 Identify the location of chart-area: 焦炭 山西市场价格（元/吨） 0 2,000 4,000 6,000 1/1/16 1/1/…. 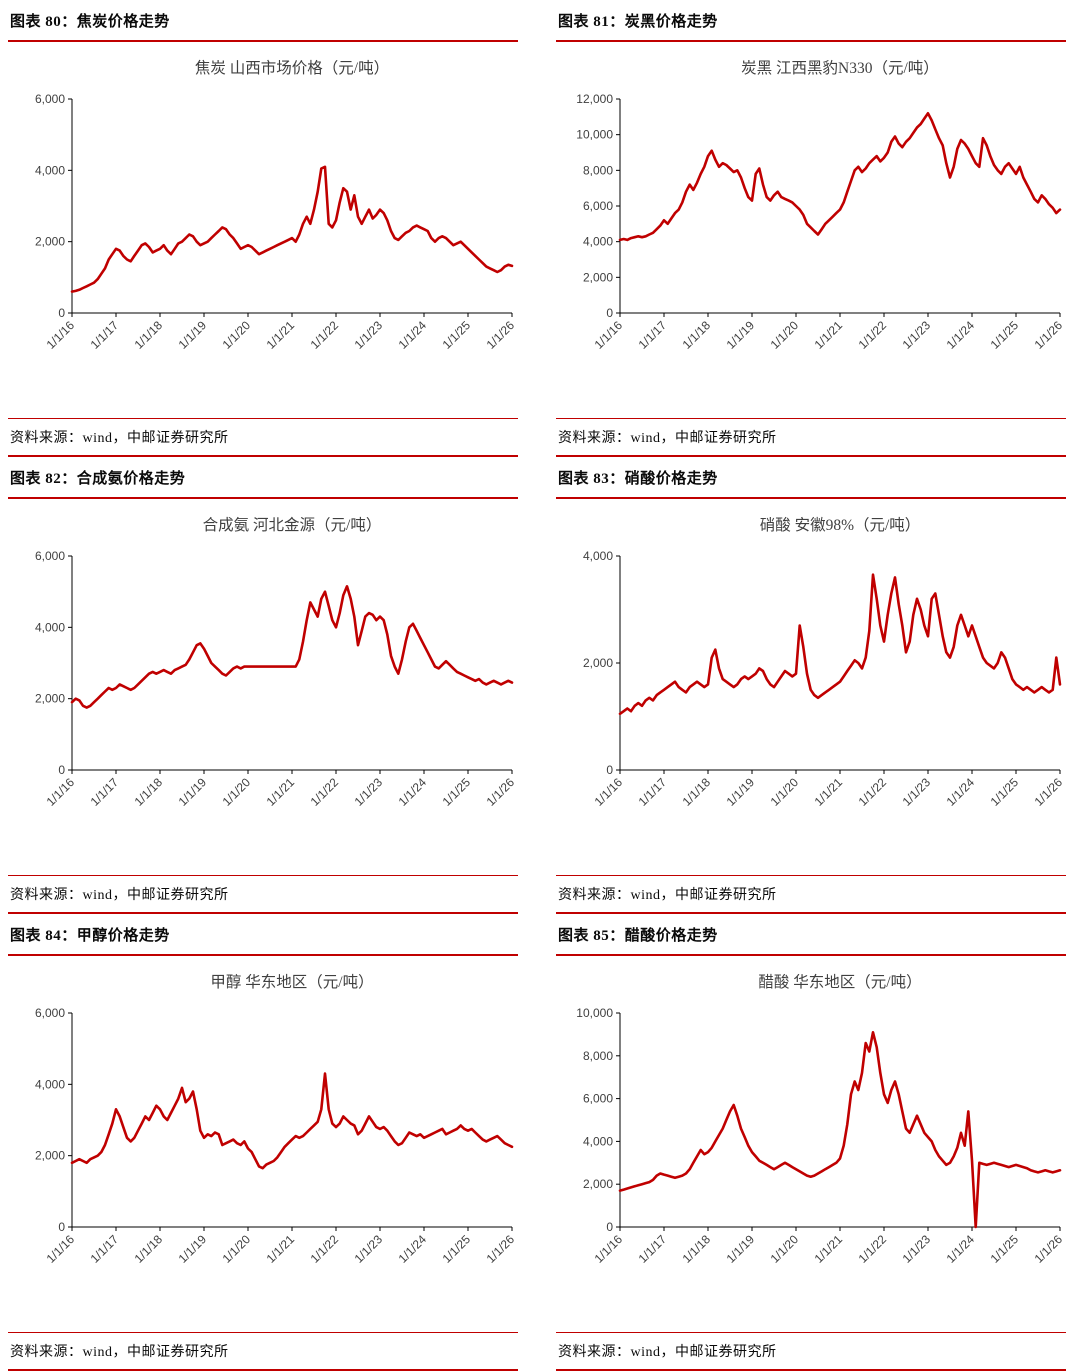
(263, 230).